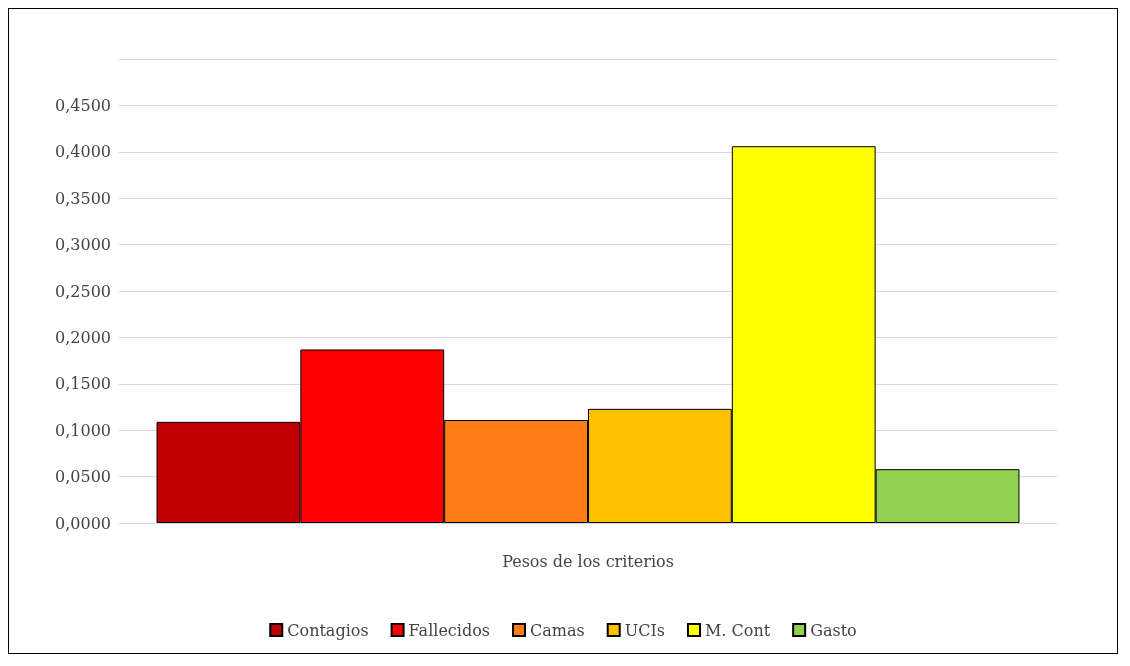 The width and height of the screenshot is (1130, 666). I want to click on y-tick-label: 0,4500, so click(83, 105).